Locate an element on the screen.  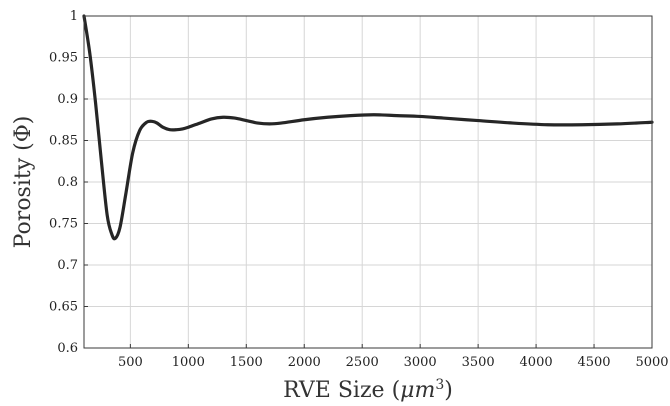
x-tick-label: 1000 is located at coordinates (188, 362).